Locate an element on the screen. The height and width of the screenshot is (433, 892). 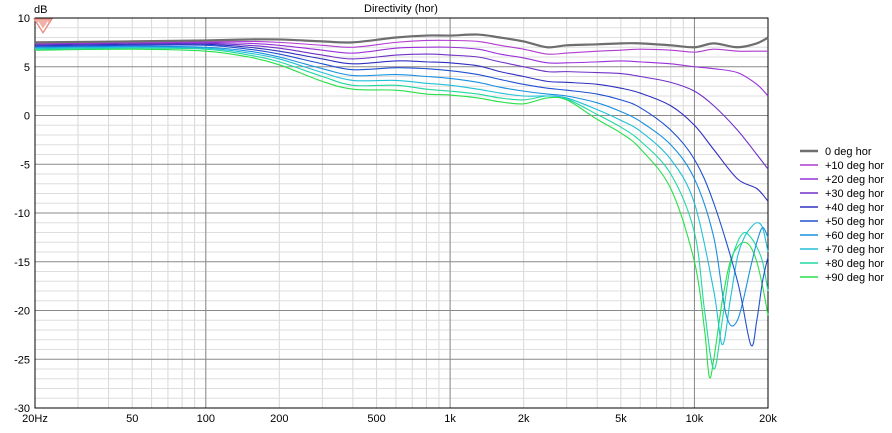
x-tick-label: 2k is located at coordinates (524, 419).